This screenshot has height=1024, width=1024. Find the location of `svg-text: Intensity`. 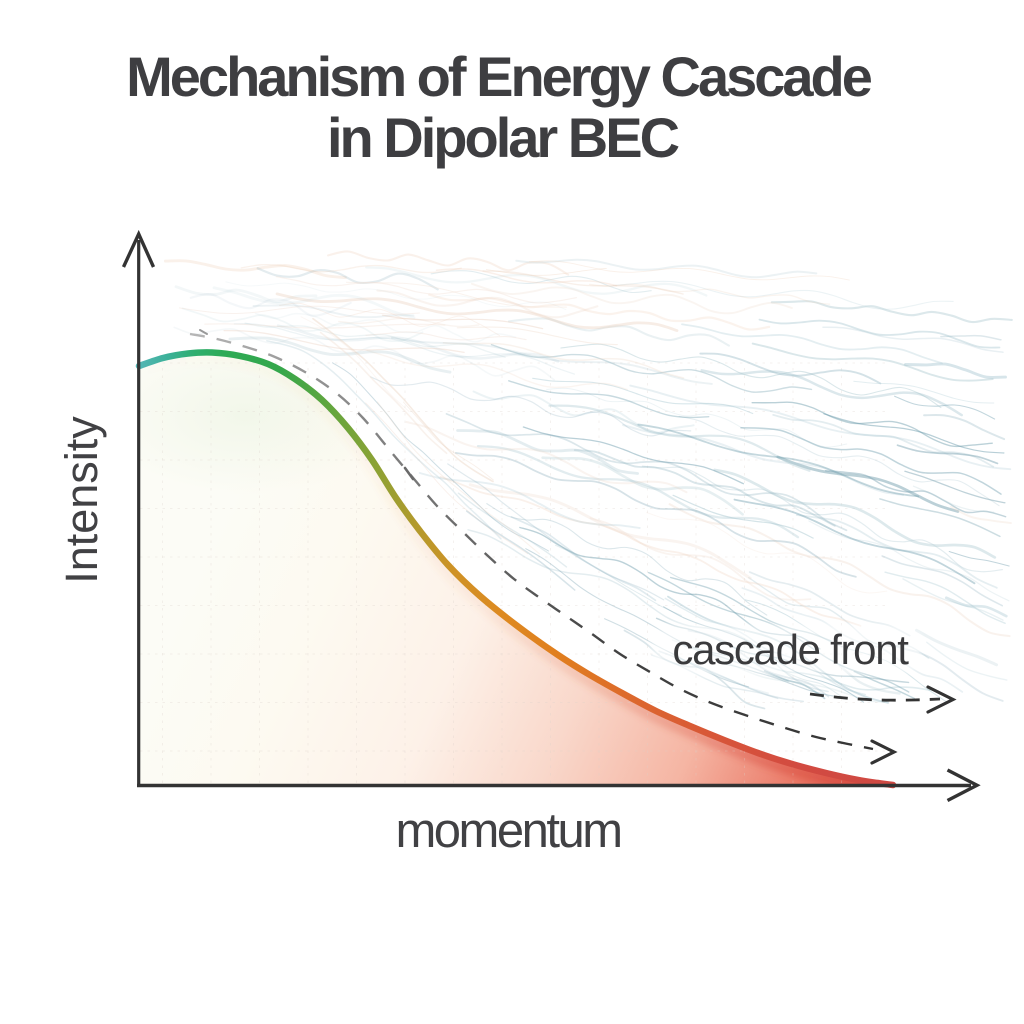

svg-text: Intensity is located at coordinates (81, 500).